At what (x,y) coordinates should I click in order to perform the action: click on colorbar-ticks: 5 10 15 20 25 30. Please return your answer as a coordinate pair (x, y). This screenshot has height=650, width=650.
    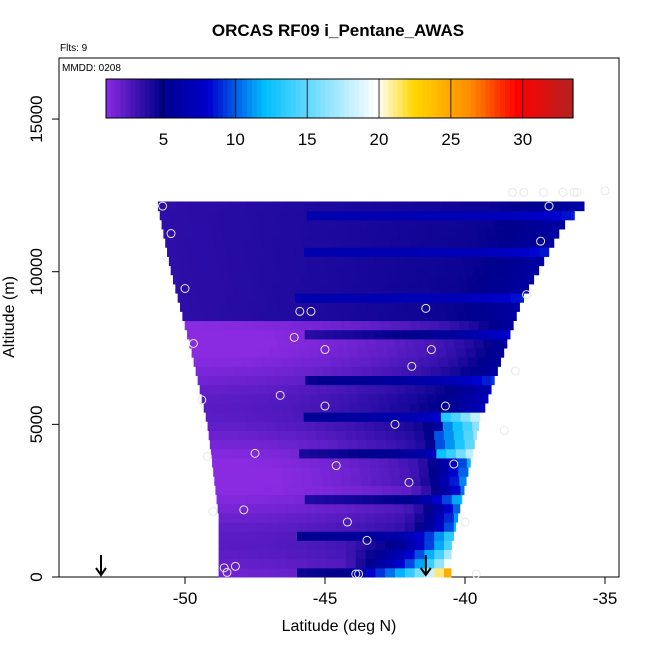
    Looking at the image, I should click on (345, 114).